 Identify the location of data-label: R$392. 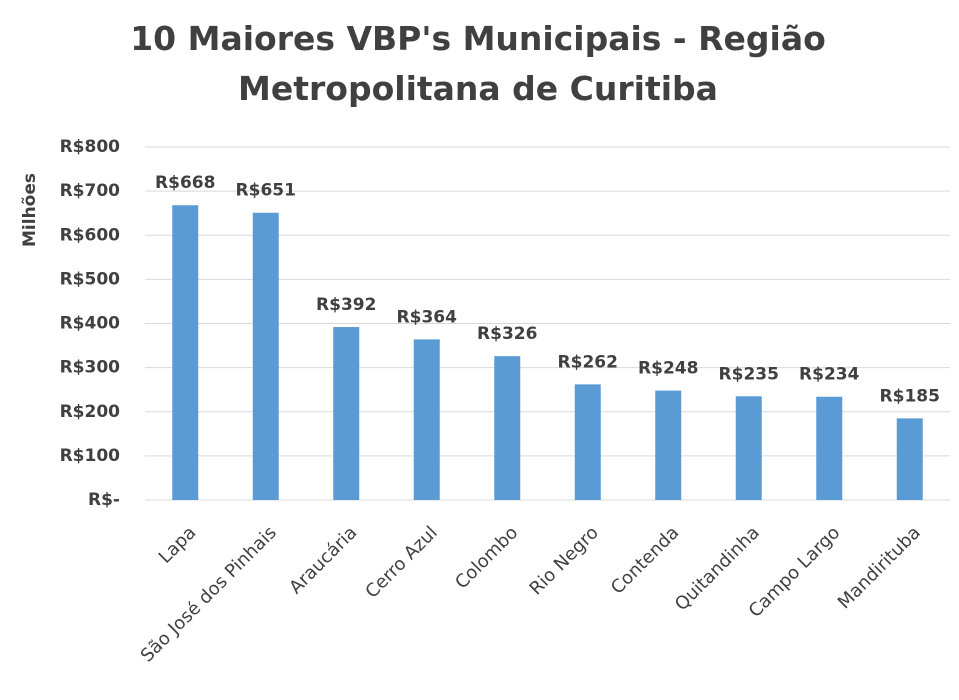
(346, 305).